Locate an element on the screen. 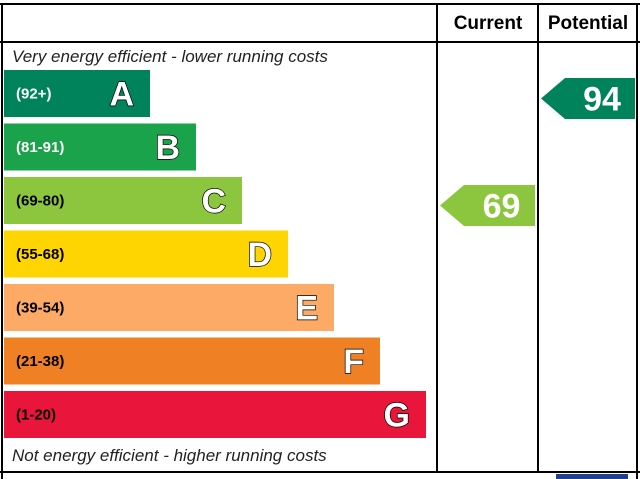 The width and height of the screenshot is (640, 479). band-letter-label: A is located at coordinates (121, 95).